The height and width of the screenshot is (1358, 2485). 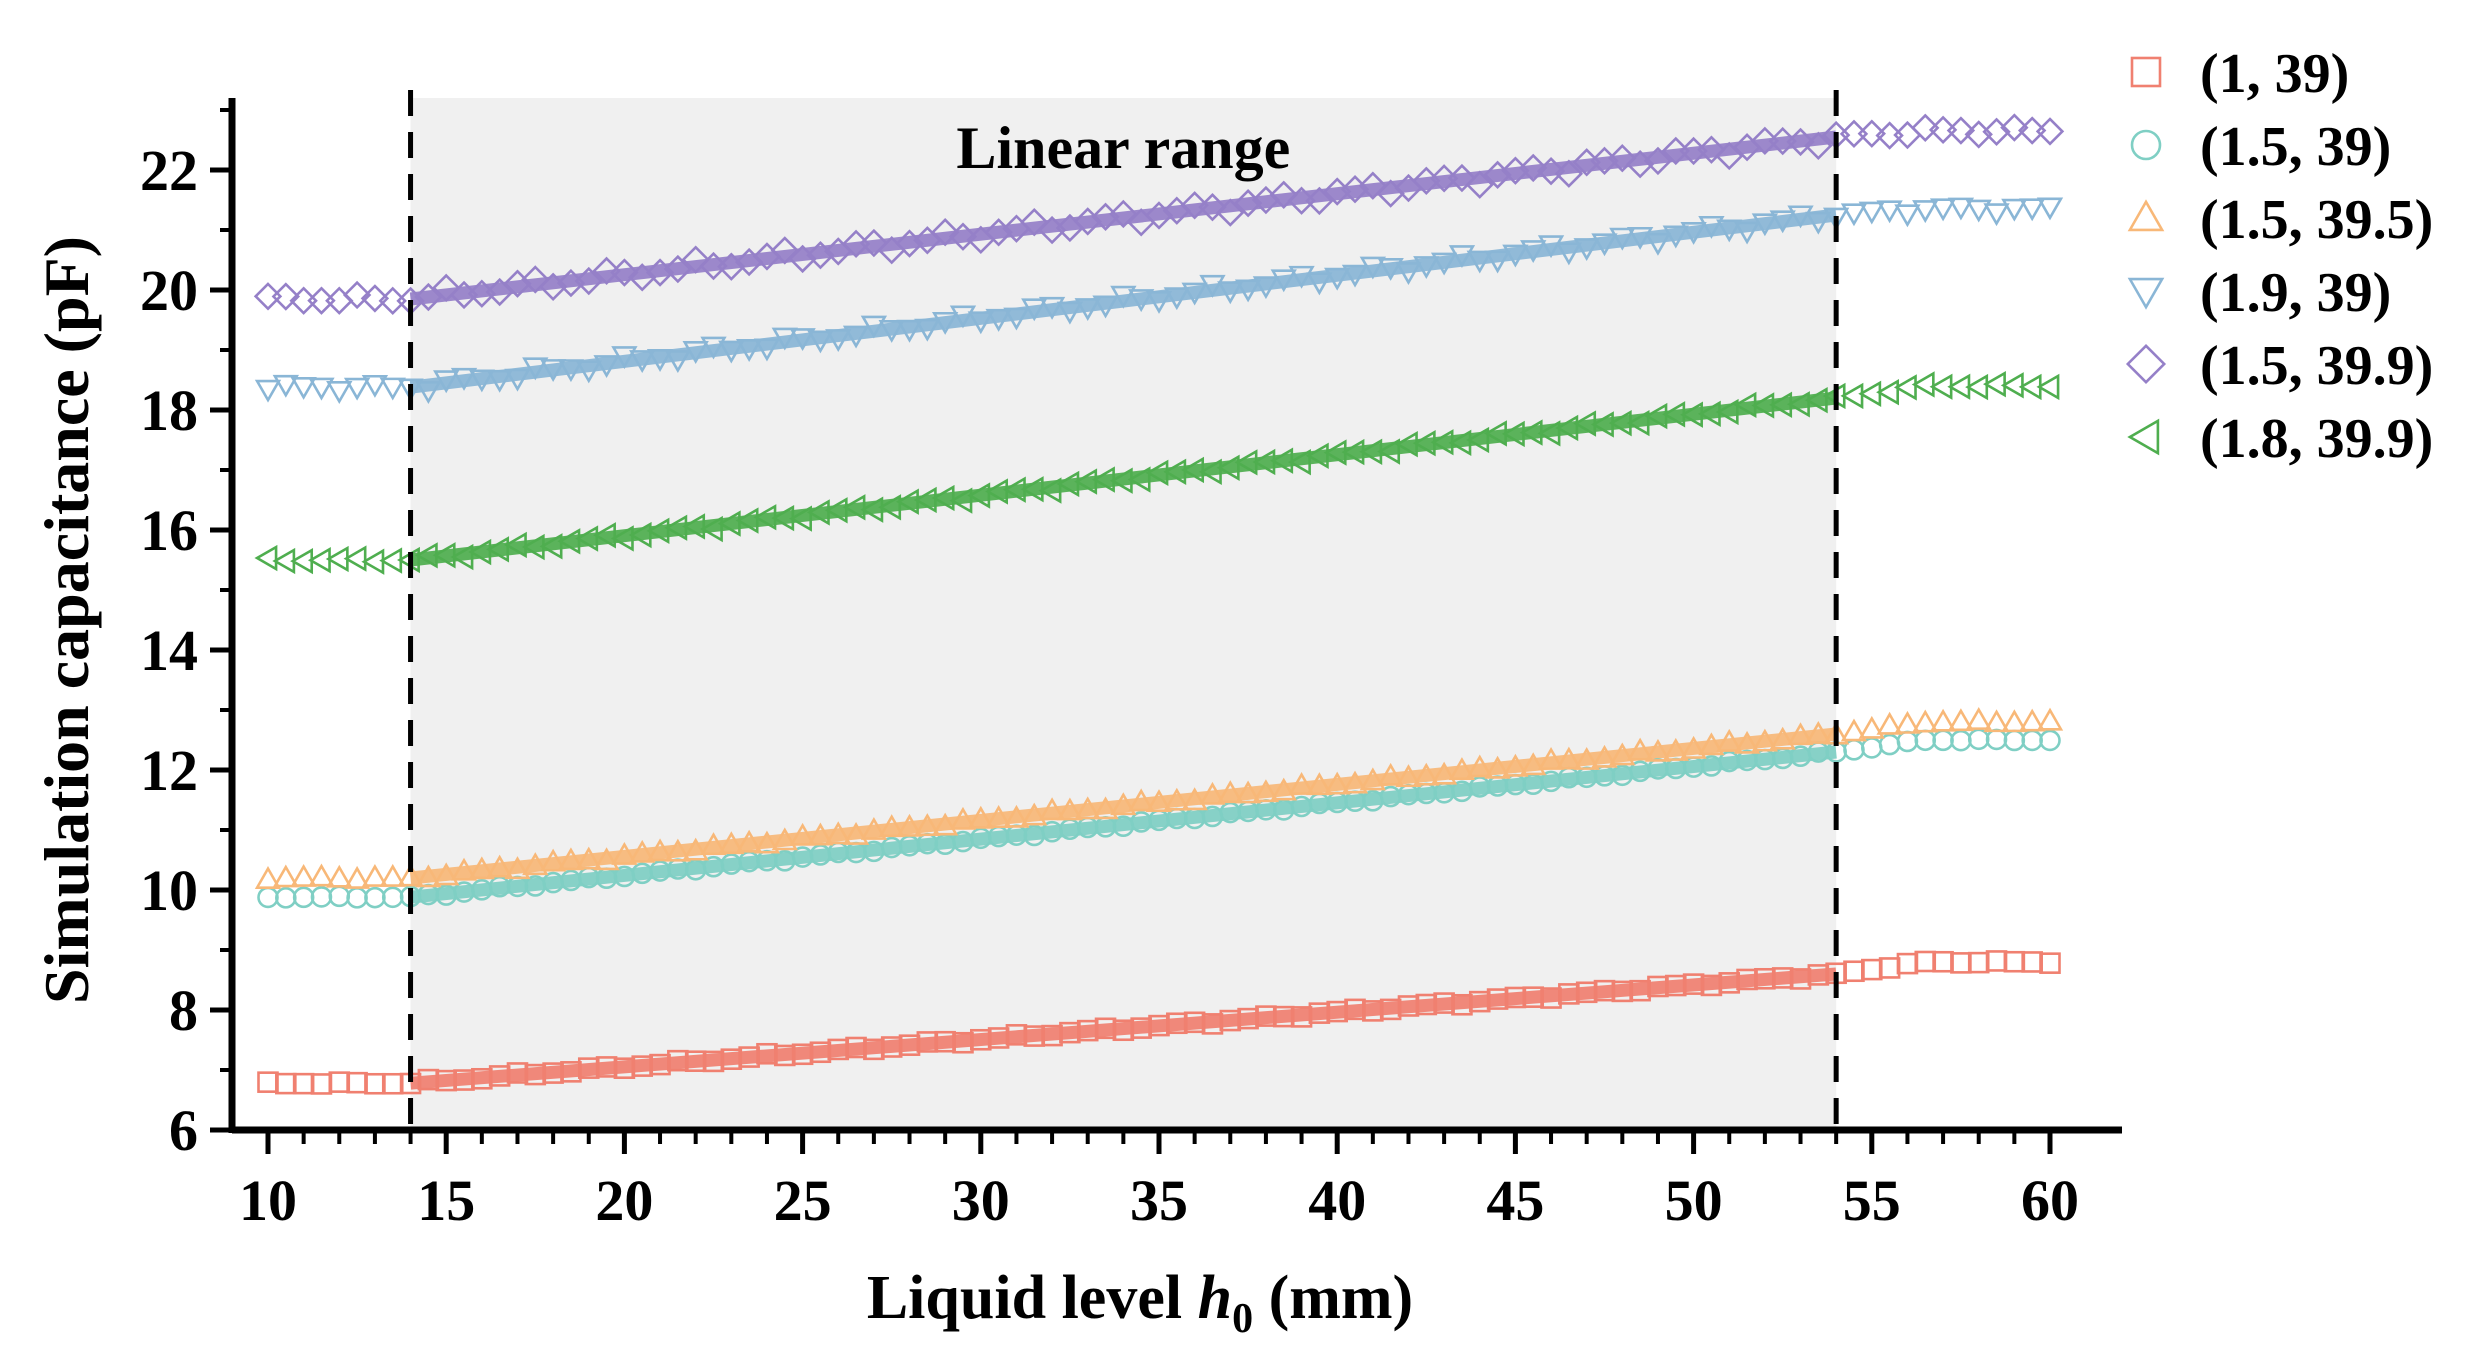 What do you see at coordinates (1140, 1303) in the screenshot?
I see `x-axis-label: Liquid level h0 (mm)` at bounding box center [1140, 1303].